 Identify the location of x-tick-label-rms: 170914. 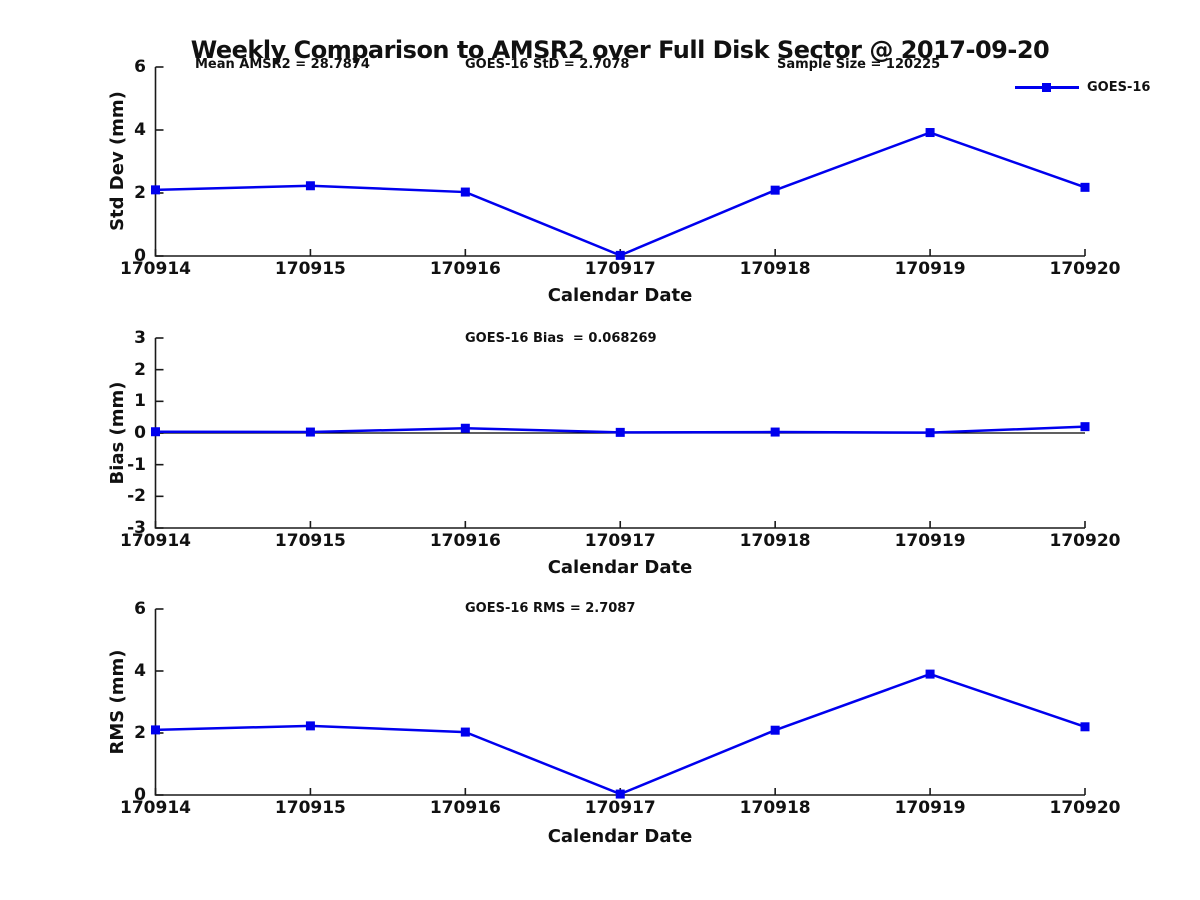
(155, 808).